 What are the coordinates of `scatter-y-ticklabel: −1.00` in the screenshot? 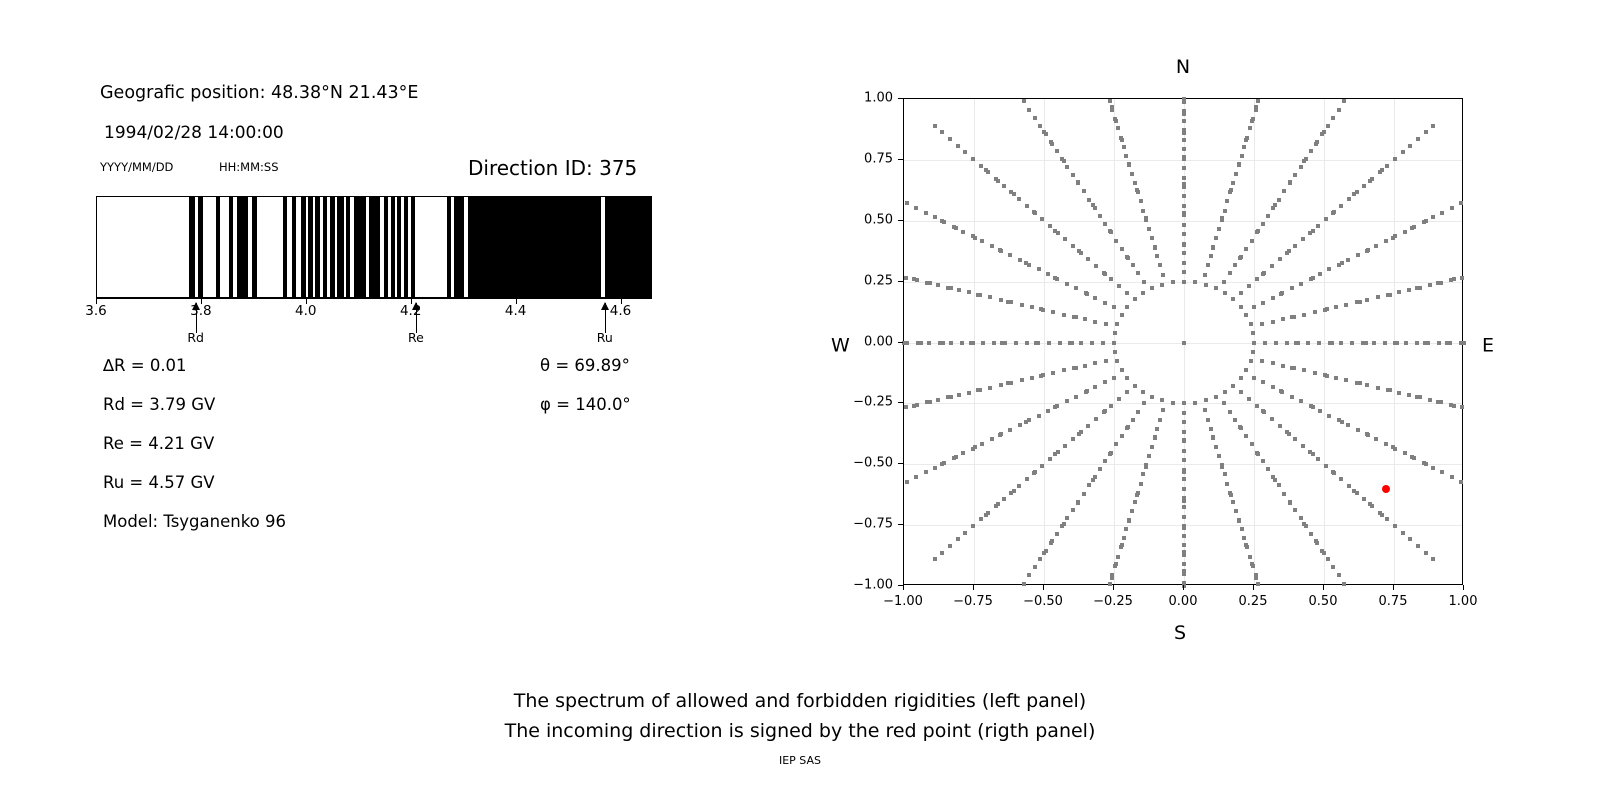 It's located at (873, 585).